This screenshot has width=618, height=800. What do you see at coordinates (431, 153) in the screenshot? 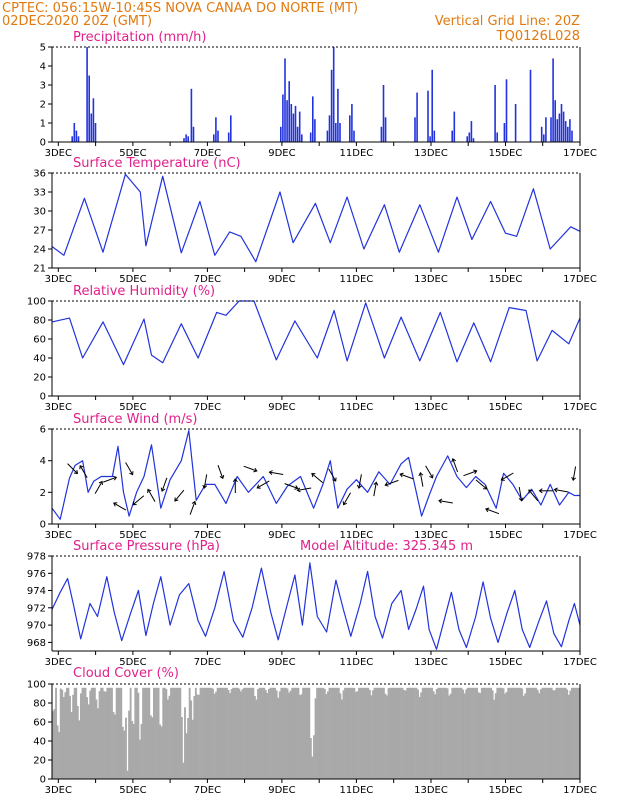
I see `precipitation-x-tick-label: 13DEC` at bounding box center [431, 153].